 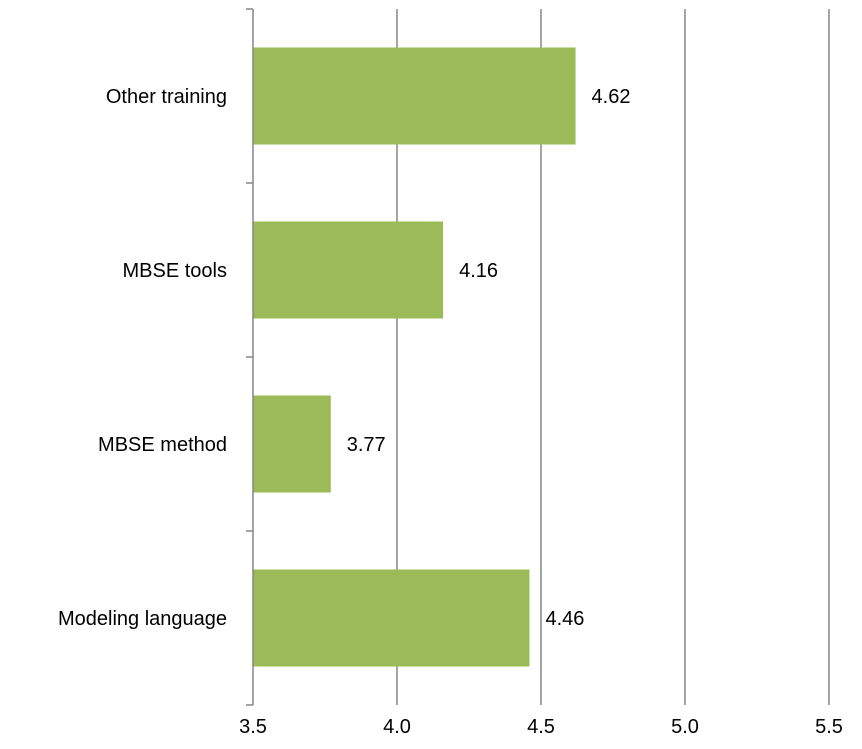 What do you see at coordinates (253, 727) in the screenshot?
I see `x-tick-label: 3.5` at bounding box center [253, 727].